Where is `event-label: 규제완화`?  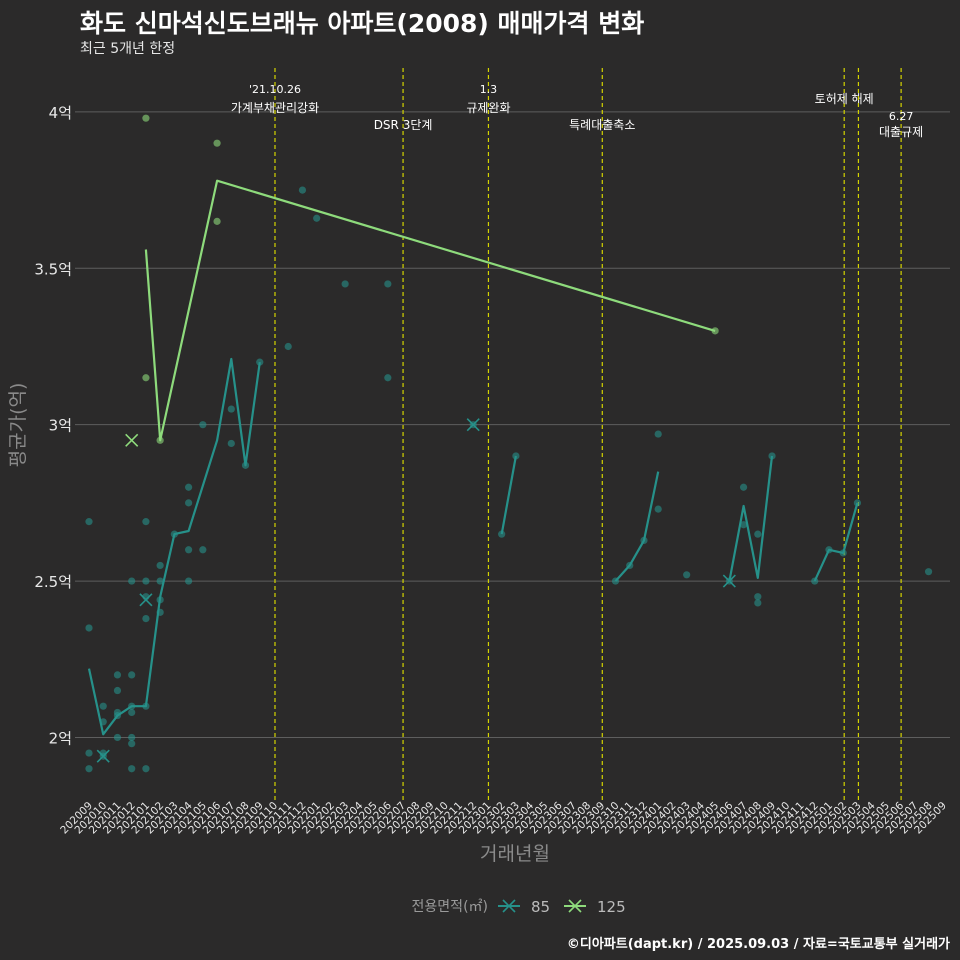
event-label: 규제완화 is located at coordinates (488, 108).